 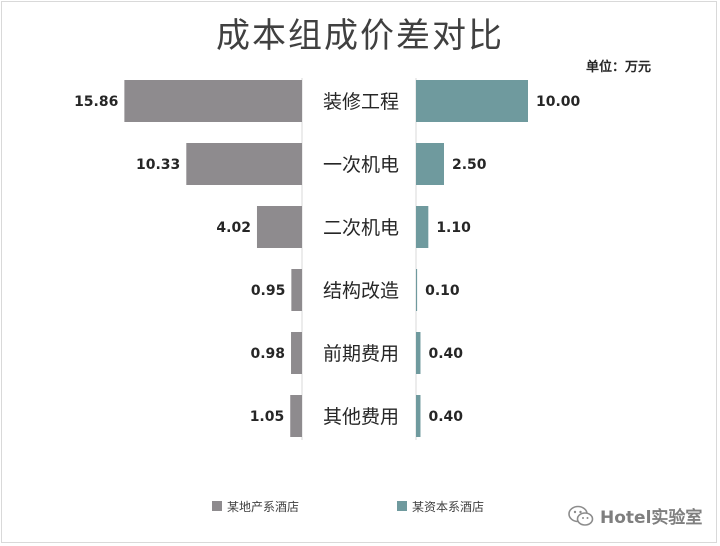 What do you see at coordinates (581, 515) in the screenshot?
I see `wechat-icon` at bounding box center [581, 515].